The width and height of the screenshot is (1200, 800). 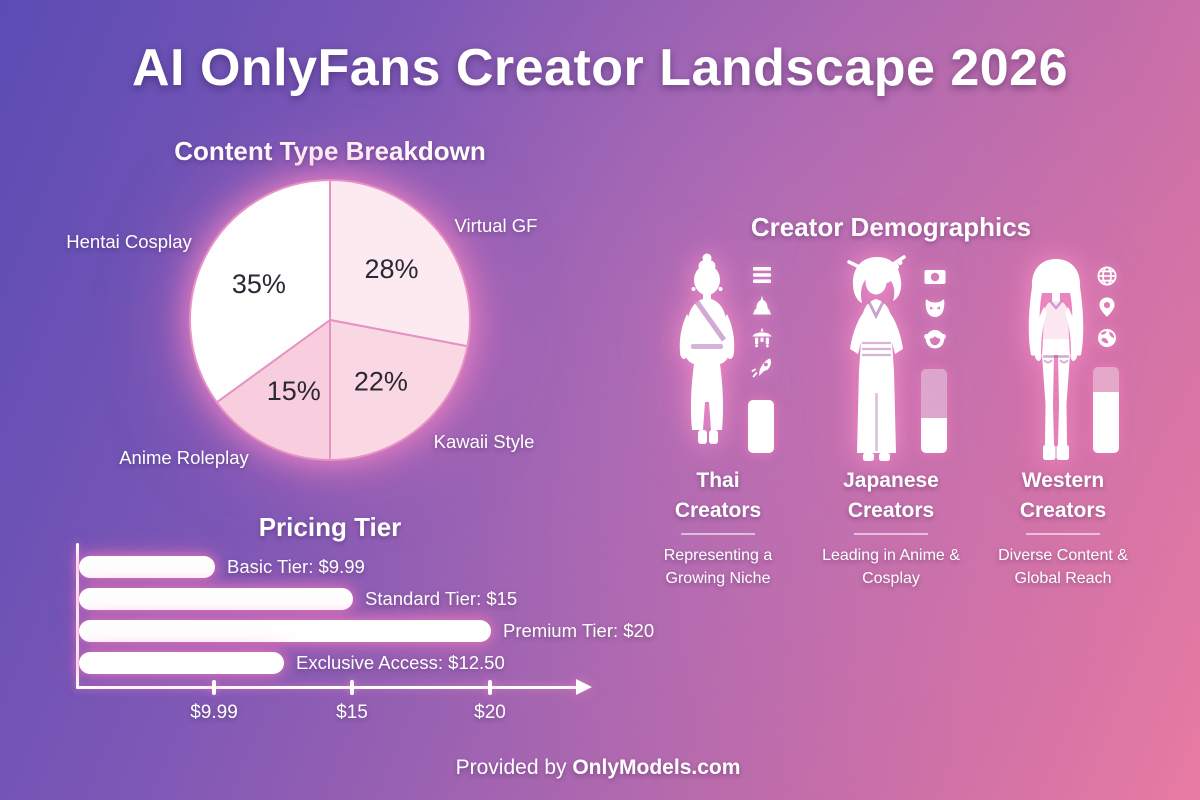 I want to click on pie-label-virtual-gf: Virtual GF, so click(x=496, y=225).